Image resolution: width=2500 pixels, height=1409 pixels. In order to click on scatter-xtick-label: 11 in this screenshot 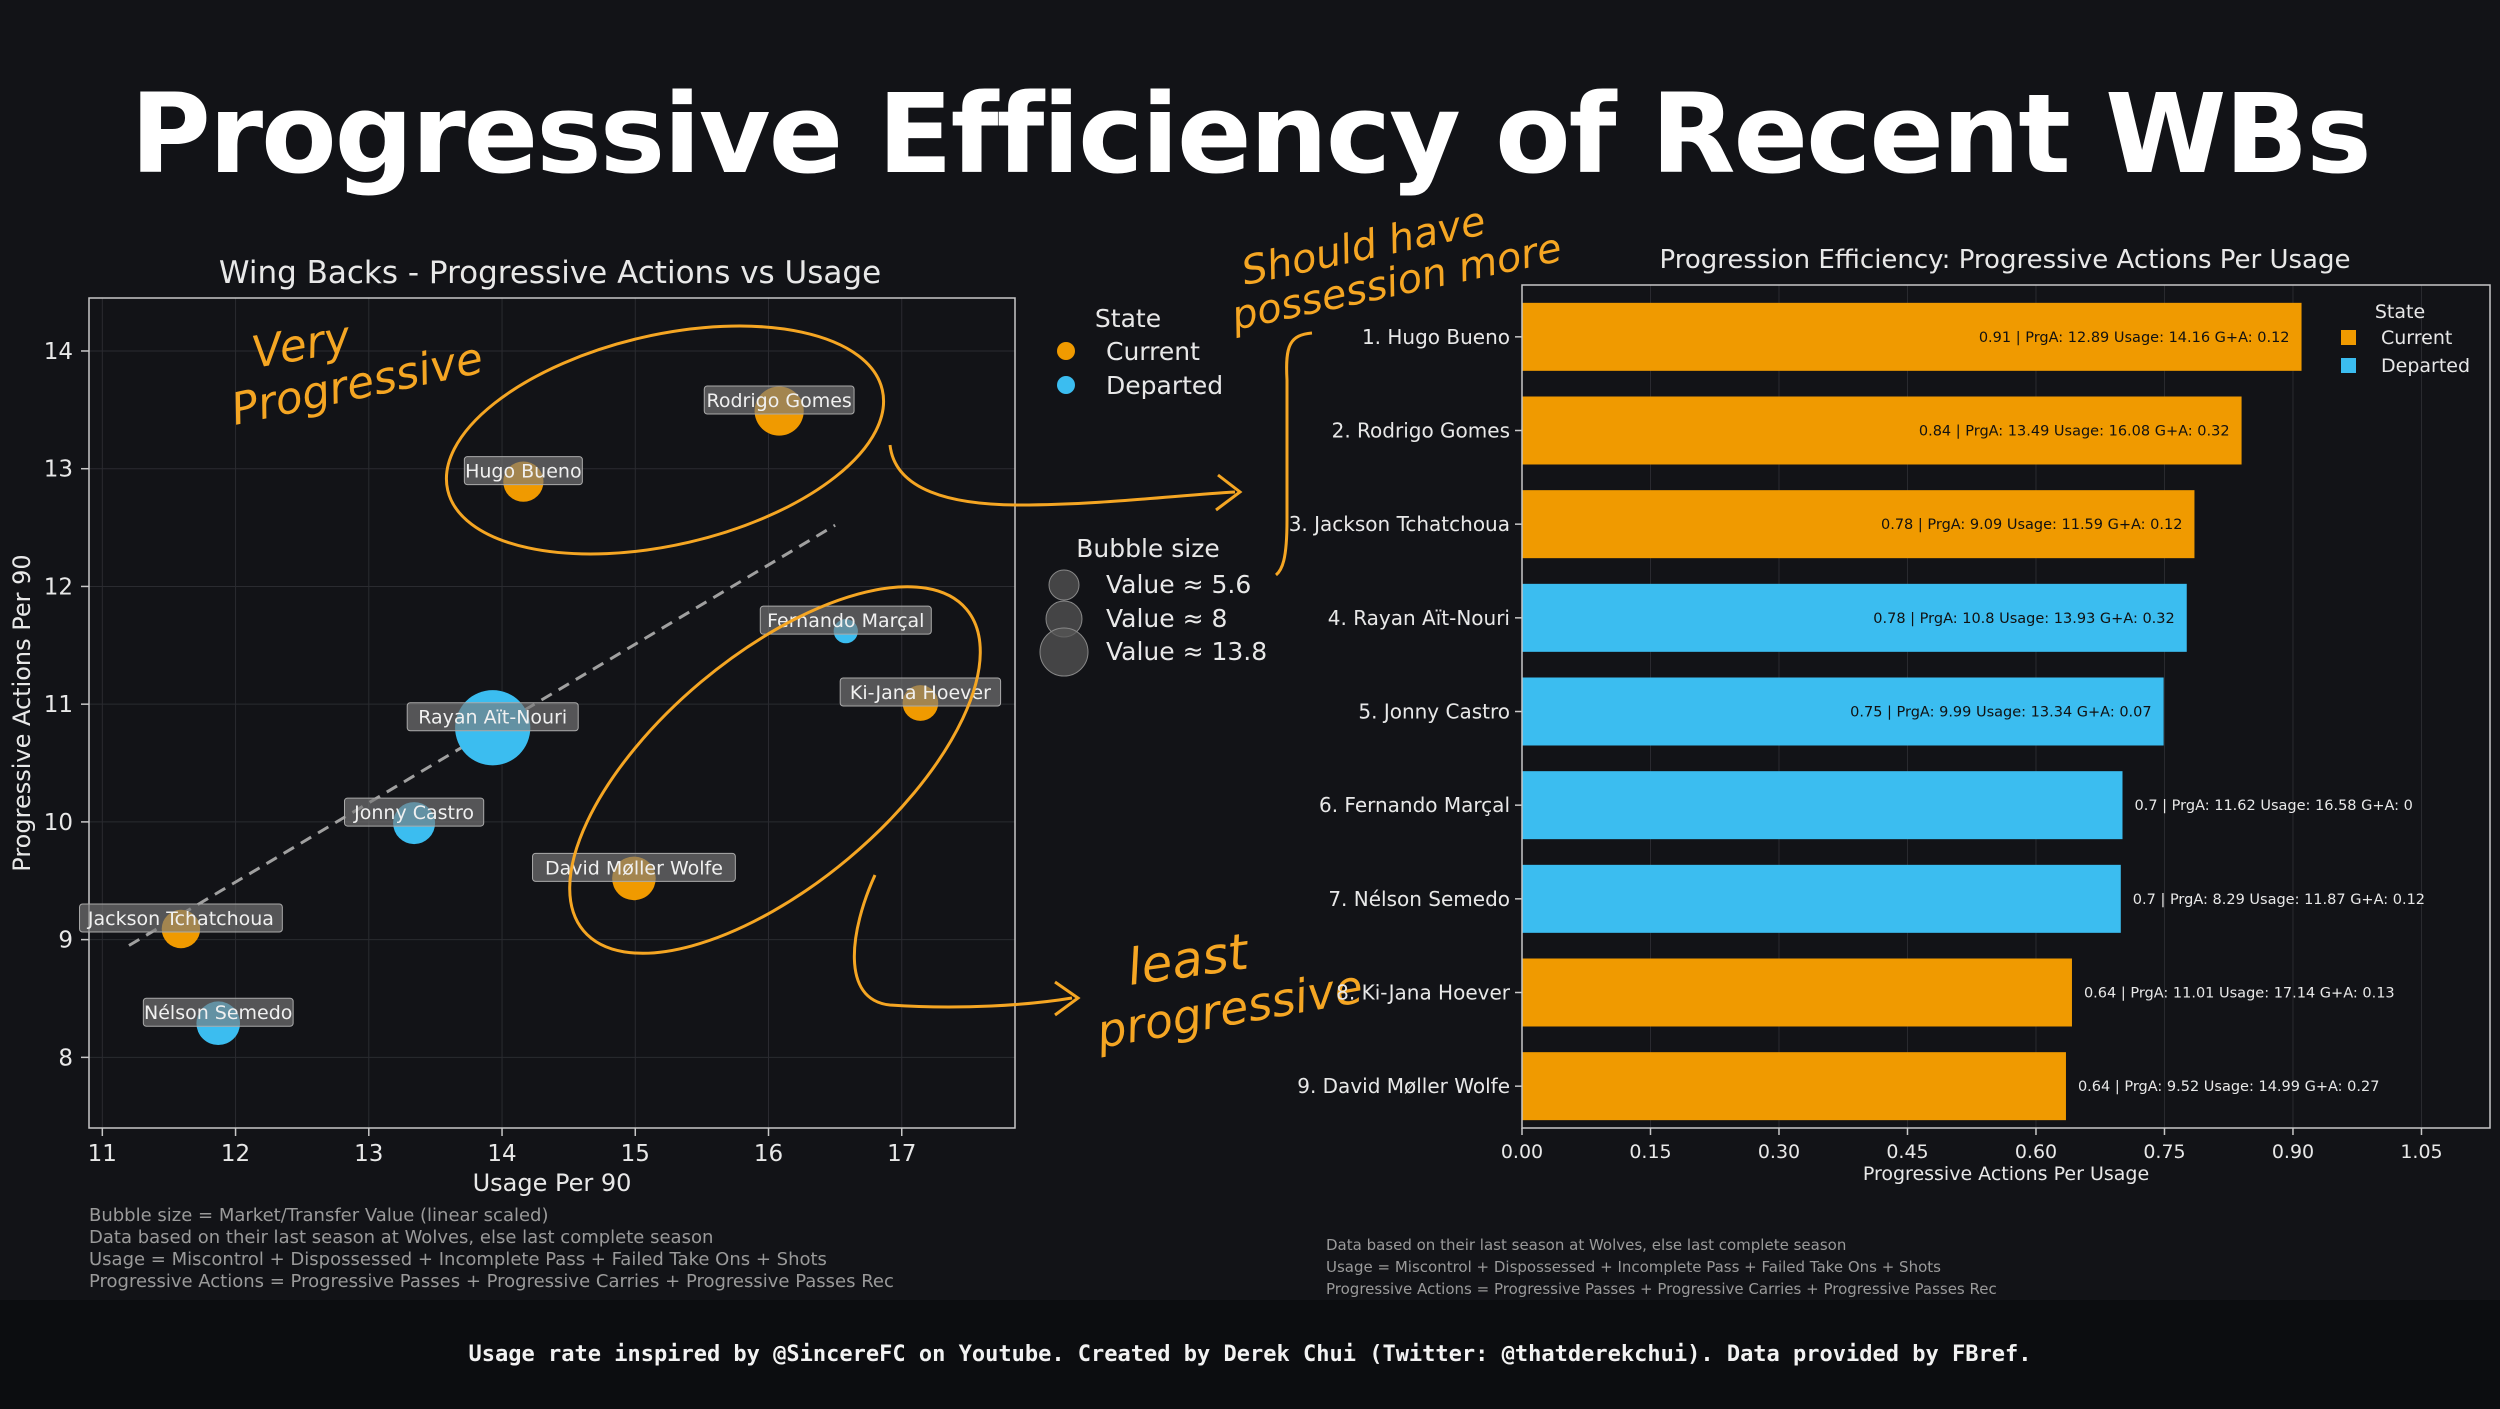, I will do `click(102, 1154)`.